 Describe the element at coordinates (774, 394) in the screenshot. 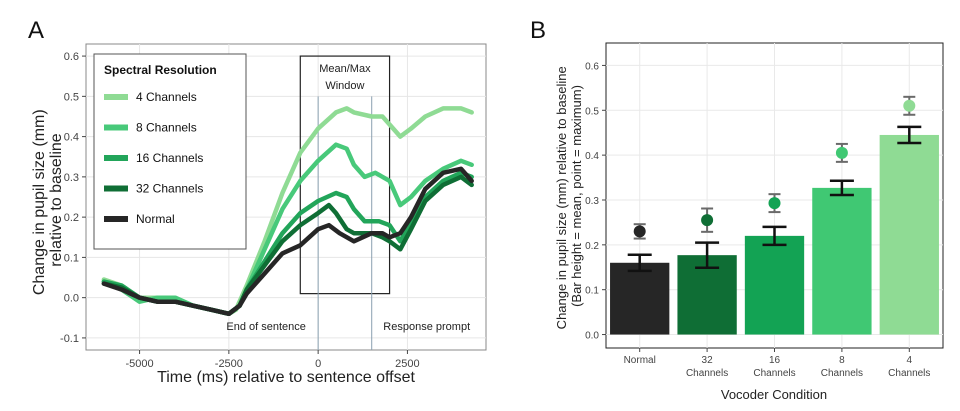

I see `panel-b-x-axis-title: Vocoder Condition` at that location.